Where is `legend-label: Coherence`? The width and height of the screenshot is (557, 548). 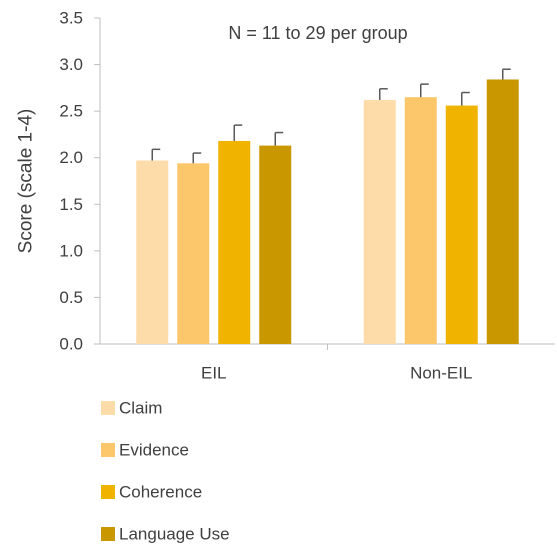 legend-label: Coherence is located at coordinates (160, 492).